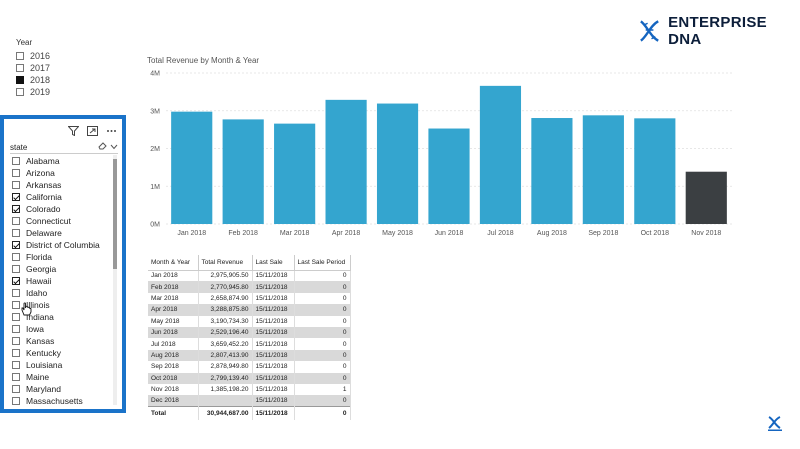 This screenshot has width=800, height=449. Describe the element at coordinates (56, 56) in the screenshot. I see `year-item: 2016` at that location.